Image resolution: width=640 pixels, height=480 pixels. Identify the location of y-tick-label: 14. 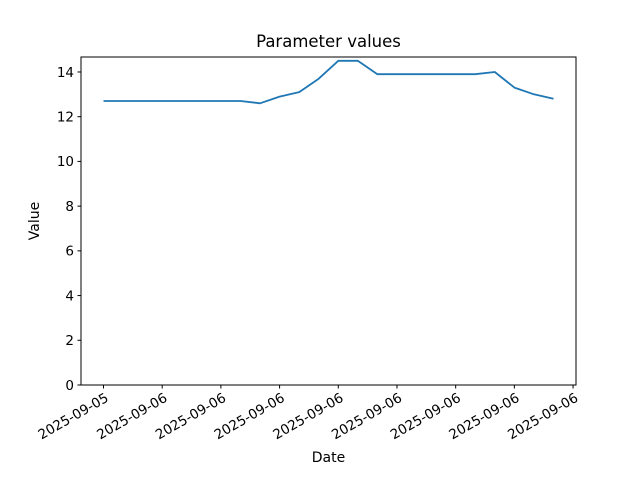
(65, 73).